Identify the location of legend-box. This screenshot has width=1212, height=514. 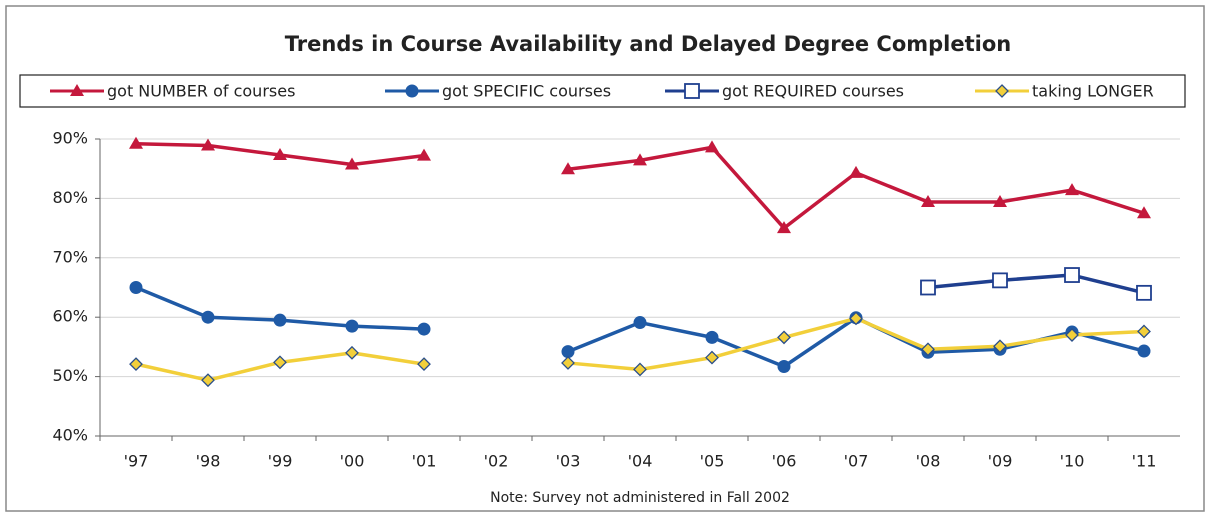
(602, 91).